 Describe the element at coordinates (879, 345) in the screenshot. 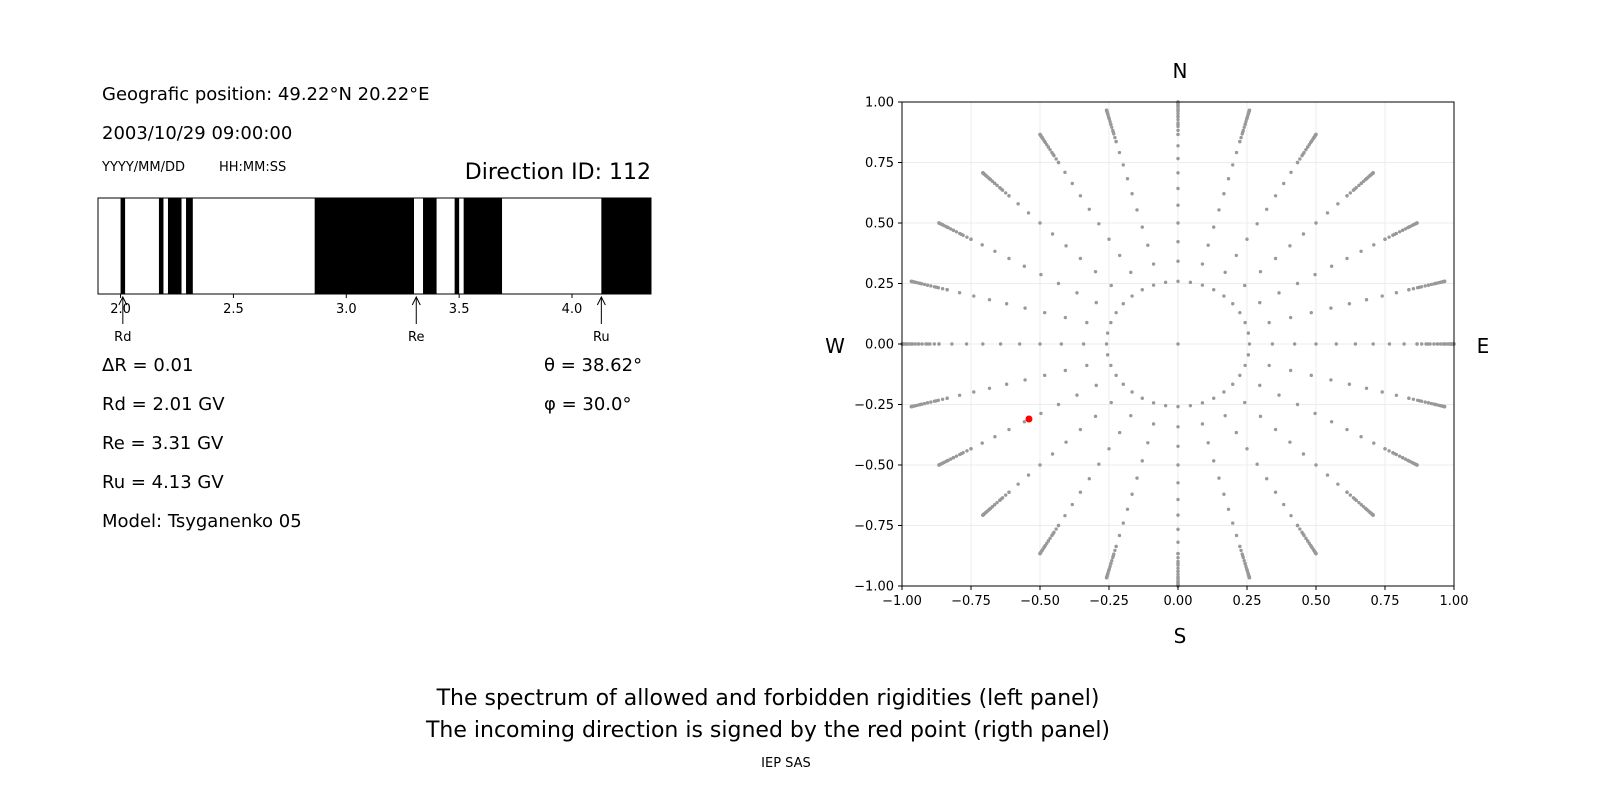

I see `y-tick-label: 0.00` at that location.